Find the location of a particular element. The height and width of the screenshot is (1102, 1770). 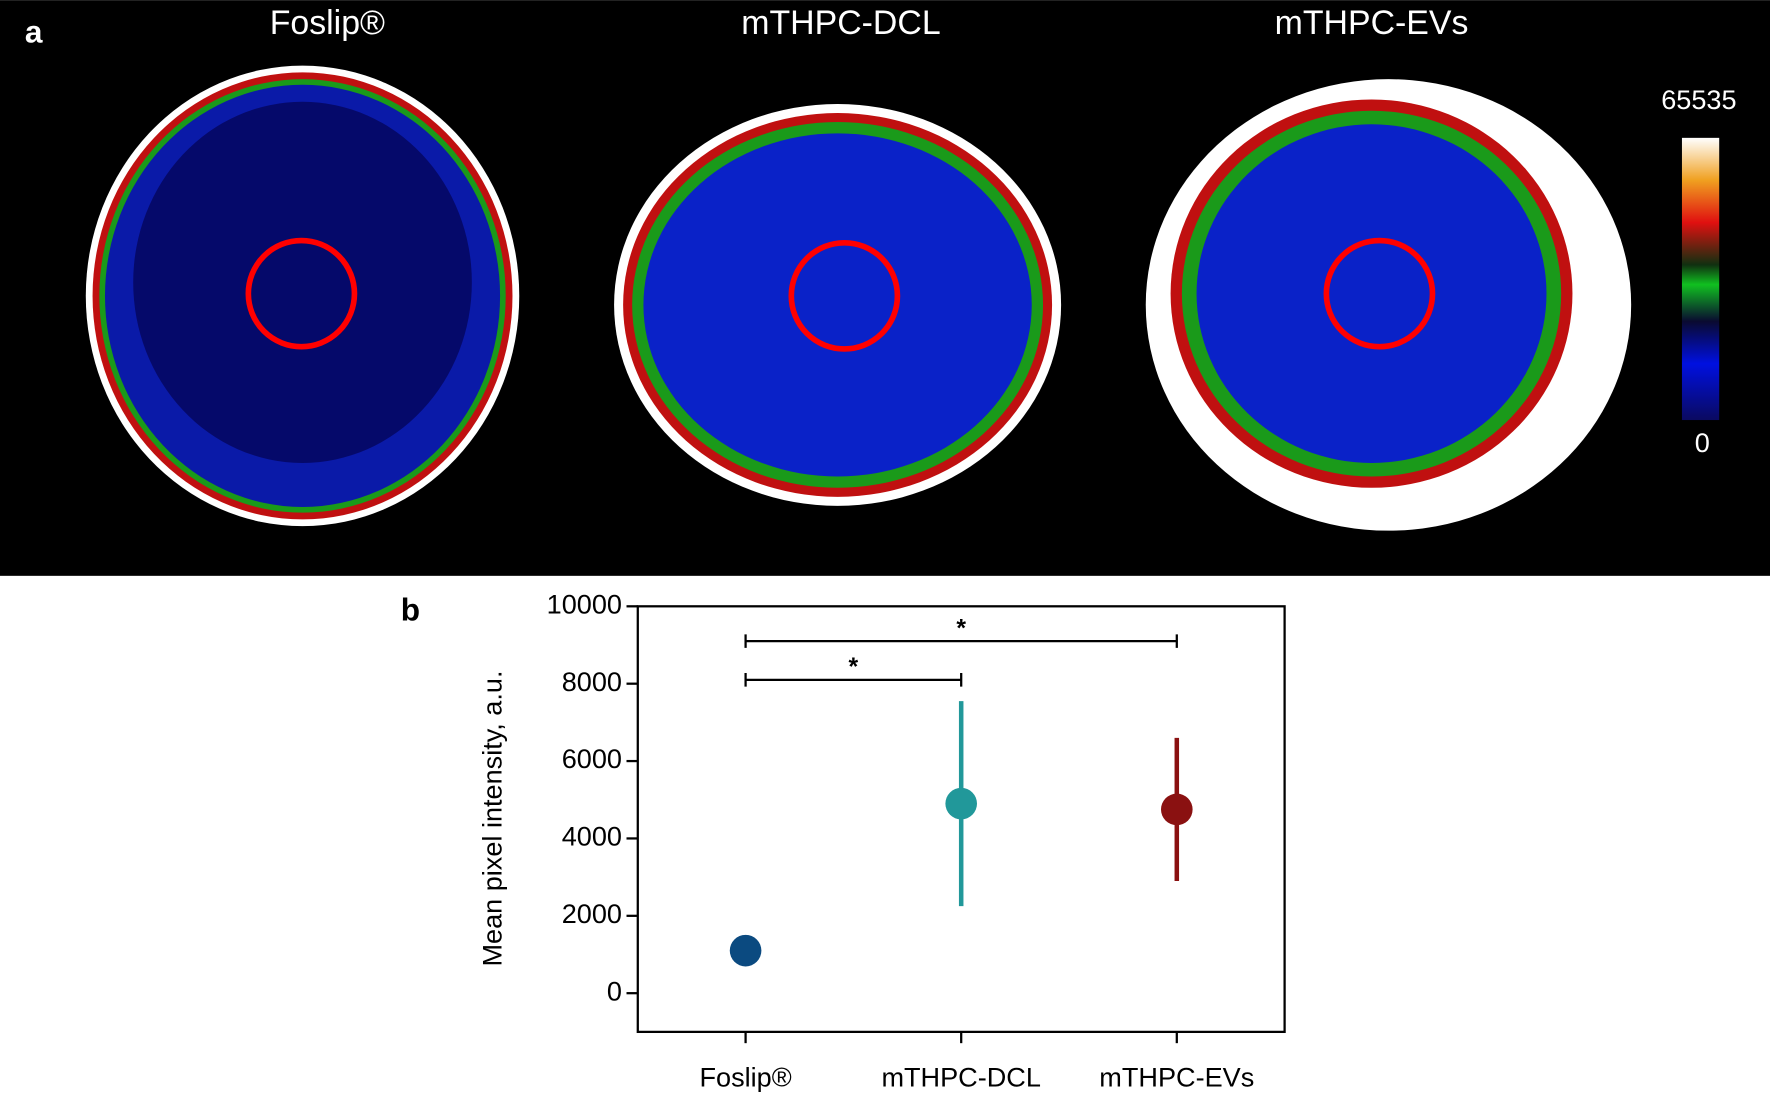

y-tick-label: 6000 is located at coordinates (592, 758).